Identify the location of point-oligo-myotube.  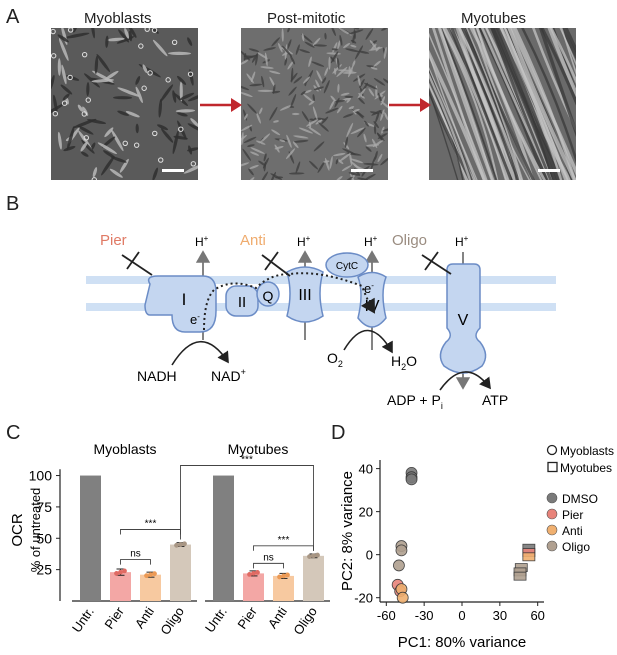
(520, 576).